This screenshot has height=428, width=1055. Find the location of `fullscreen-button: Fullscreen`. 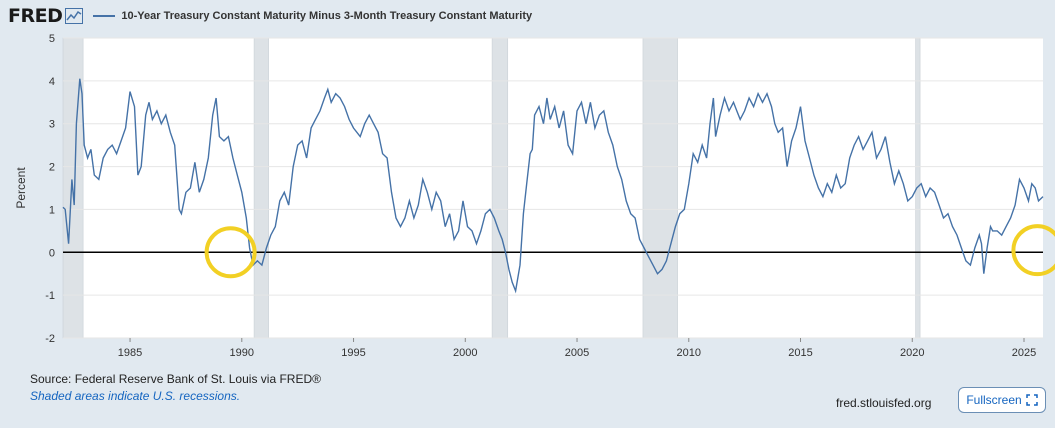

fullscreen-button: Fullscreen is located at coordinates (1002, 400).